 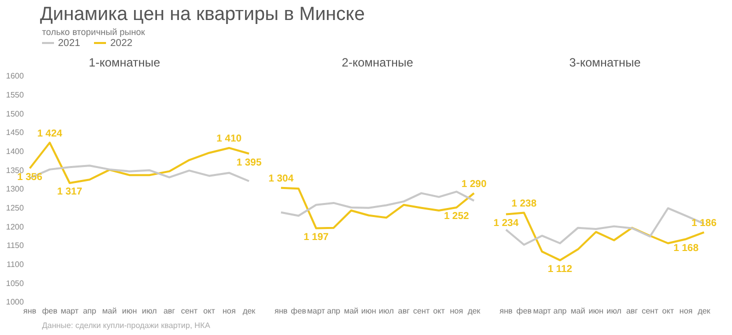 I want to click on y-tick-label: 1300, so click(x=15, y=189).